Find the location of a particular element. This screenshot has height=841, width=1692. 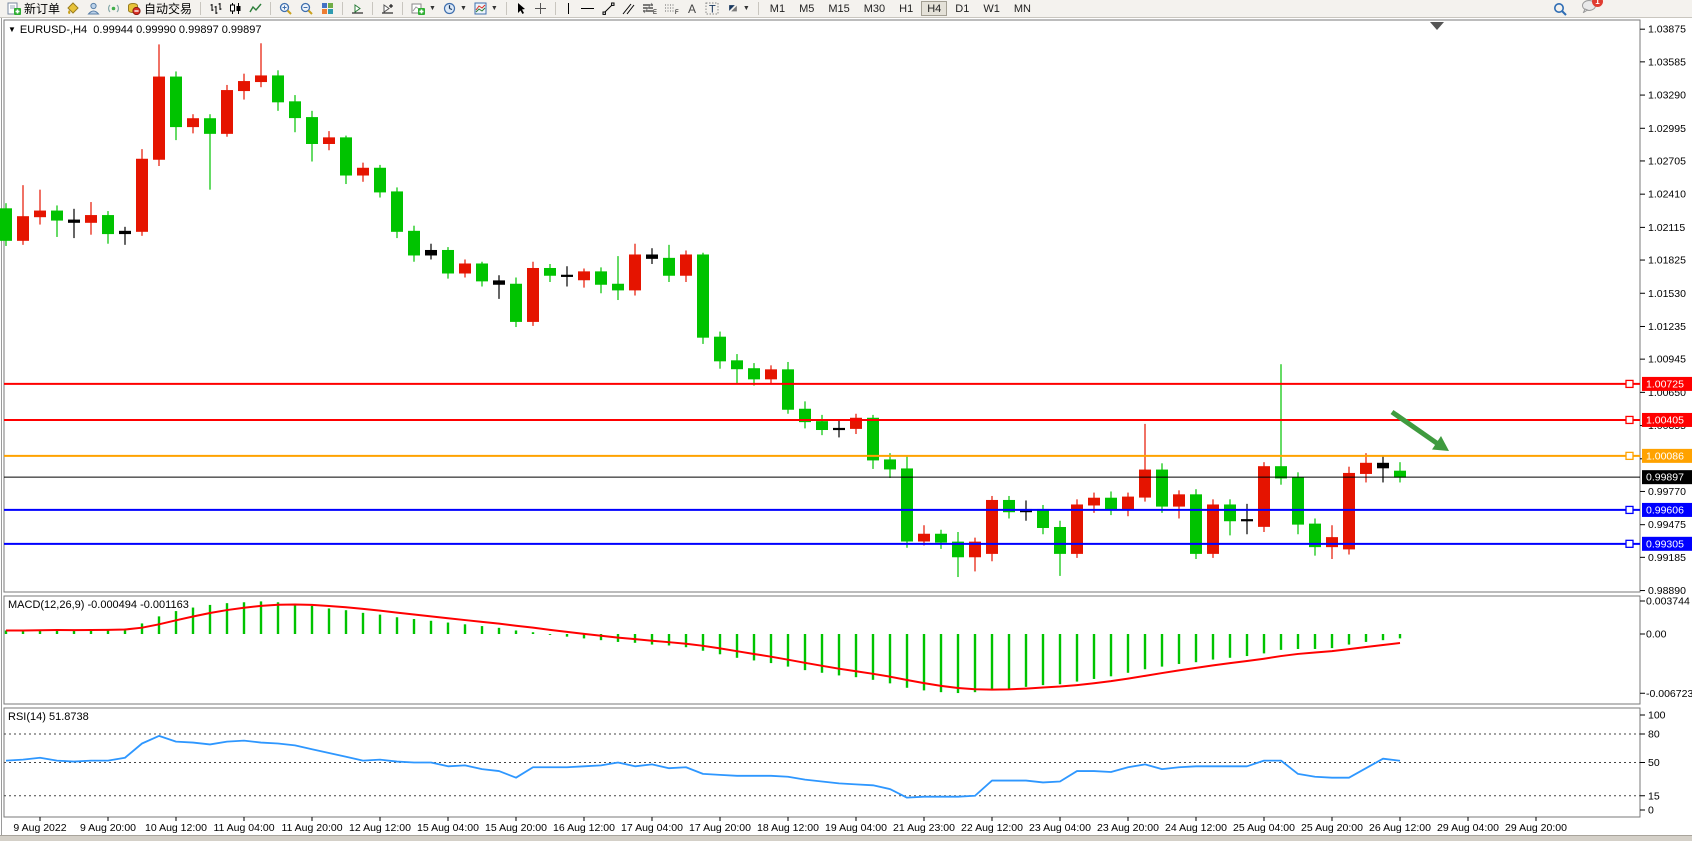

cursor-button is located at coordinates (521, 9).